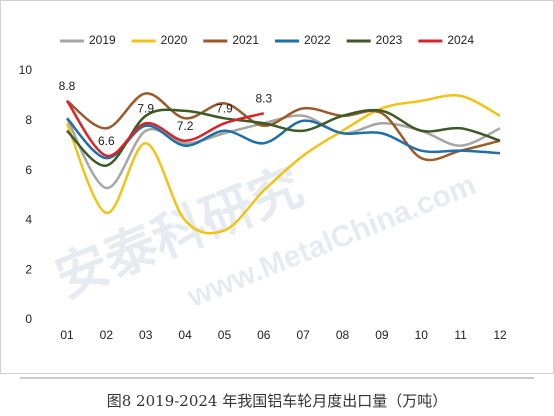 Image resolution: width=554 pixels, height=416 pixels. Describe the element at coordinates (422, 335) in the screenshot. I see `x-tick-label: 10` at that location.